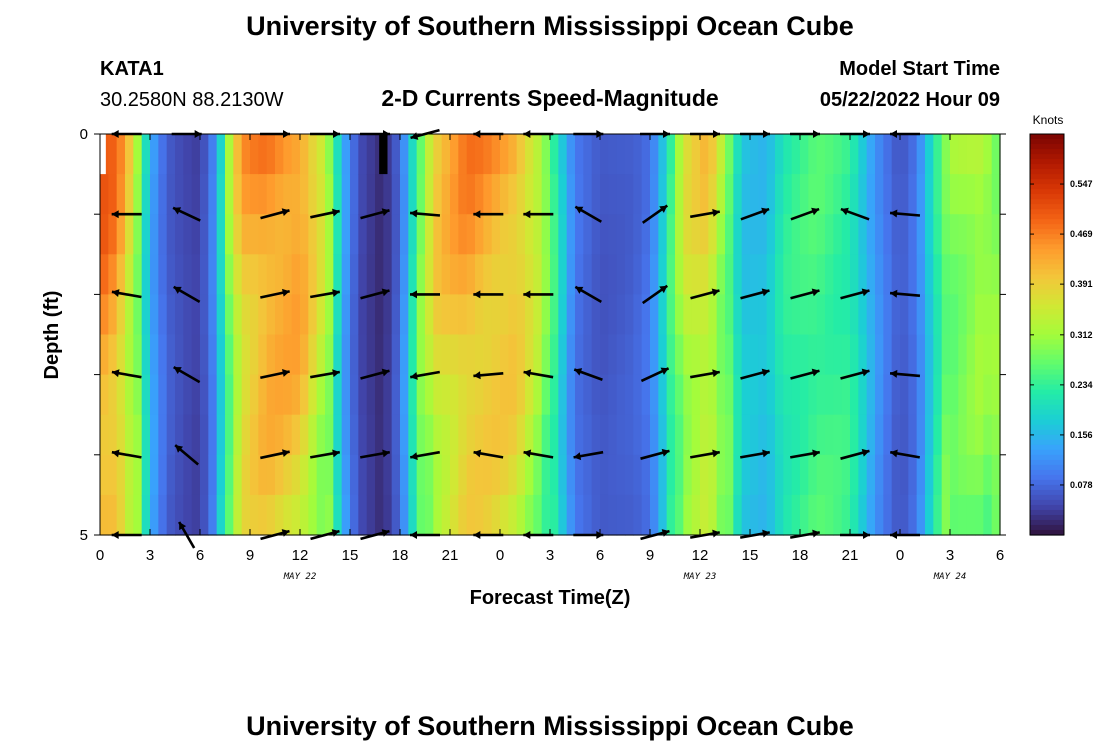 This screenshot has height=750, width=1100. What do you see at coordinates (850, 555) in the screenshot?
I see `x-tick-label: 21` at bounding box center [850, 555].